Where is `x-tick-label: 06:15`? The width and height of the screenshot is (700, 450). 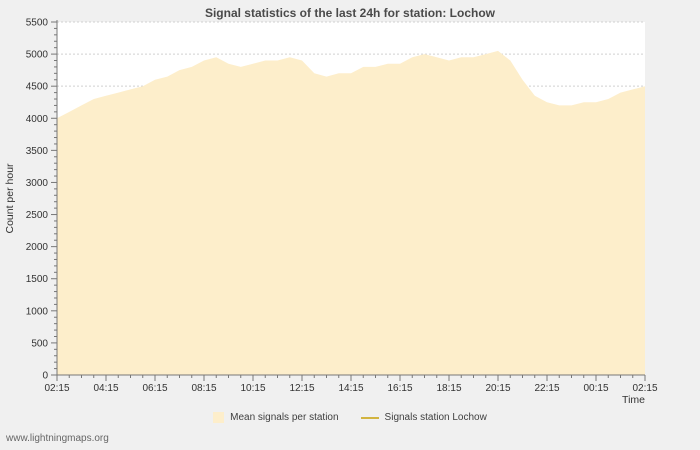
x-tick-label: 06:15 is located at coordinates (154, 388).